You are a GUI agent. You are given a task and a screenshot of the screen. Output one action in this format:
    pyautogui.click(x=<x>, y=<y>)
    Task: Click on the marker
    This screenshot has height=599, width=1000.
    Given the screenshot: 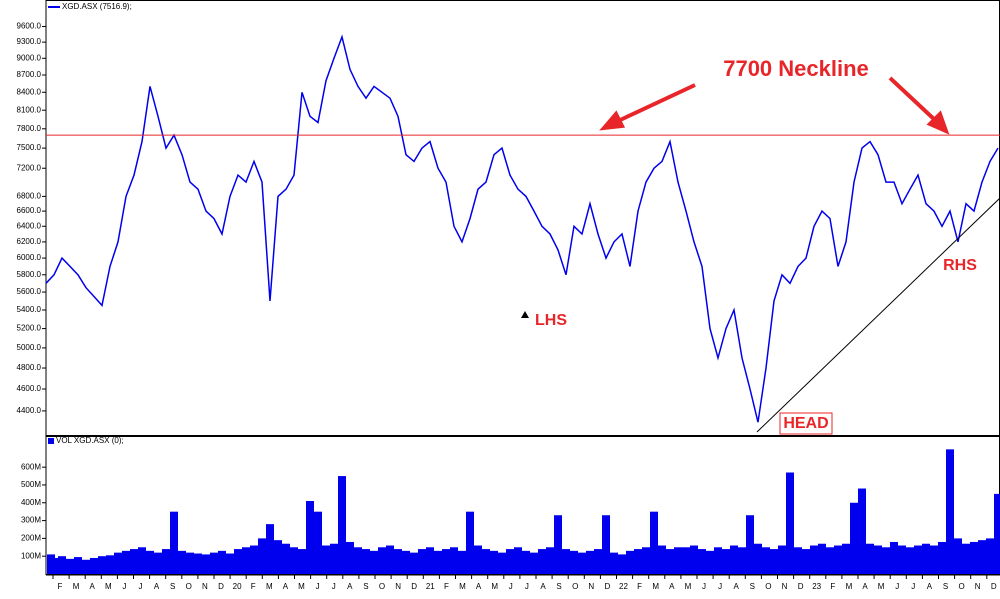 What is the action you would take?
    pyautogui.click(x=525, y=314)
    